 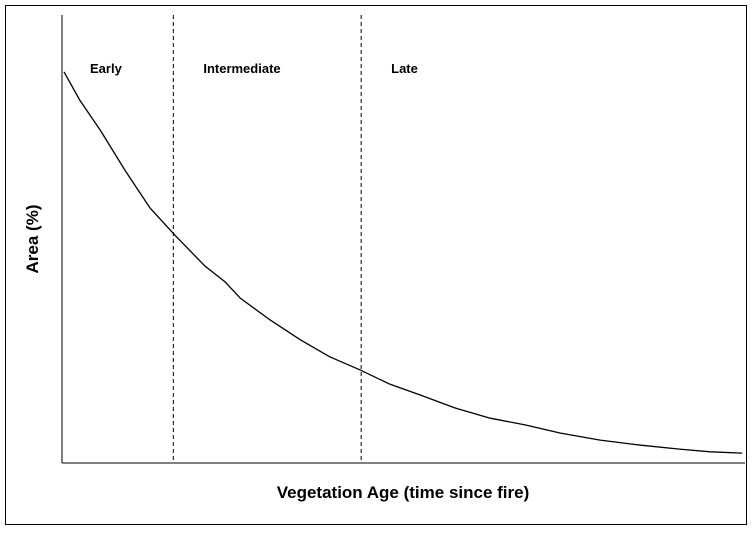 What do you see at coordinates (241, 68) in the screenshot?
I see `stage-label: Intermediate` at bounding box center [241, 68].